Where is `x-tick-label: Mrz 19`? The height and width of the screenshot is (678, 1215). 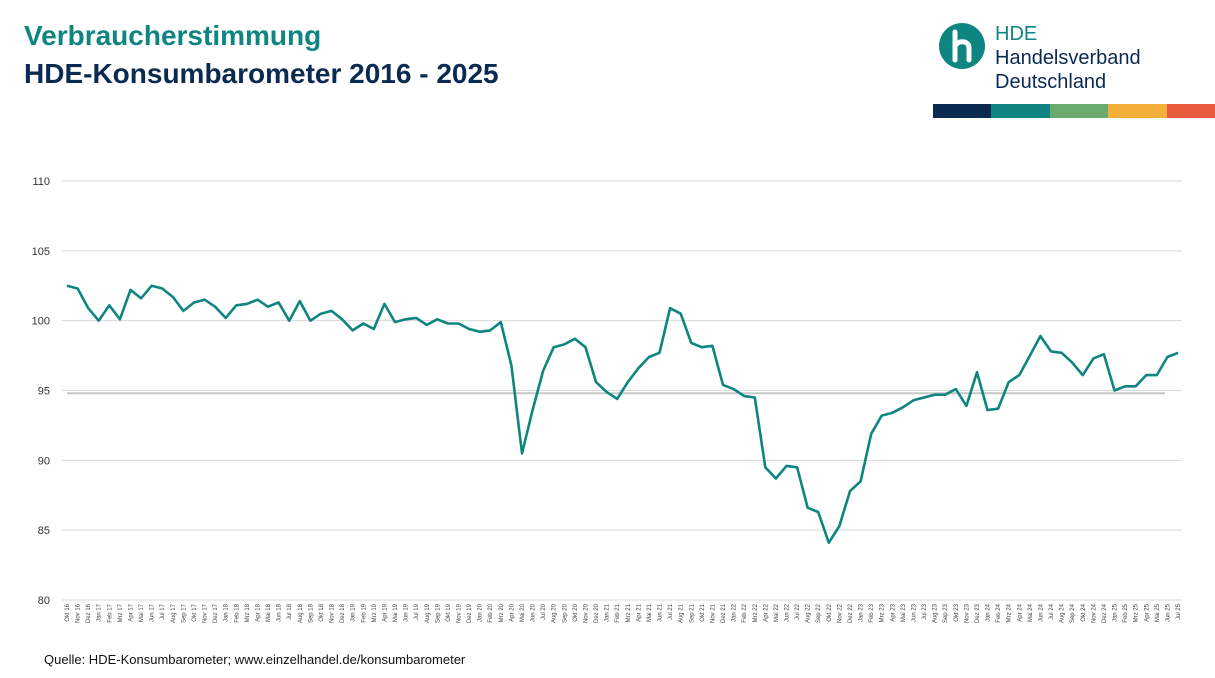
x-tick-label: Mrz 19 is located at coordinates (375, 612).